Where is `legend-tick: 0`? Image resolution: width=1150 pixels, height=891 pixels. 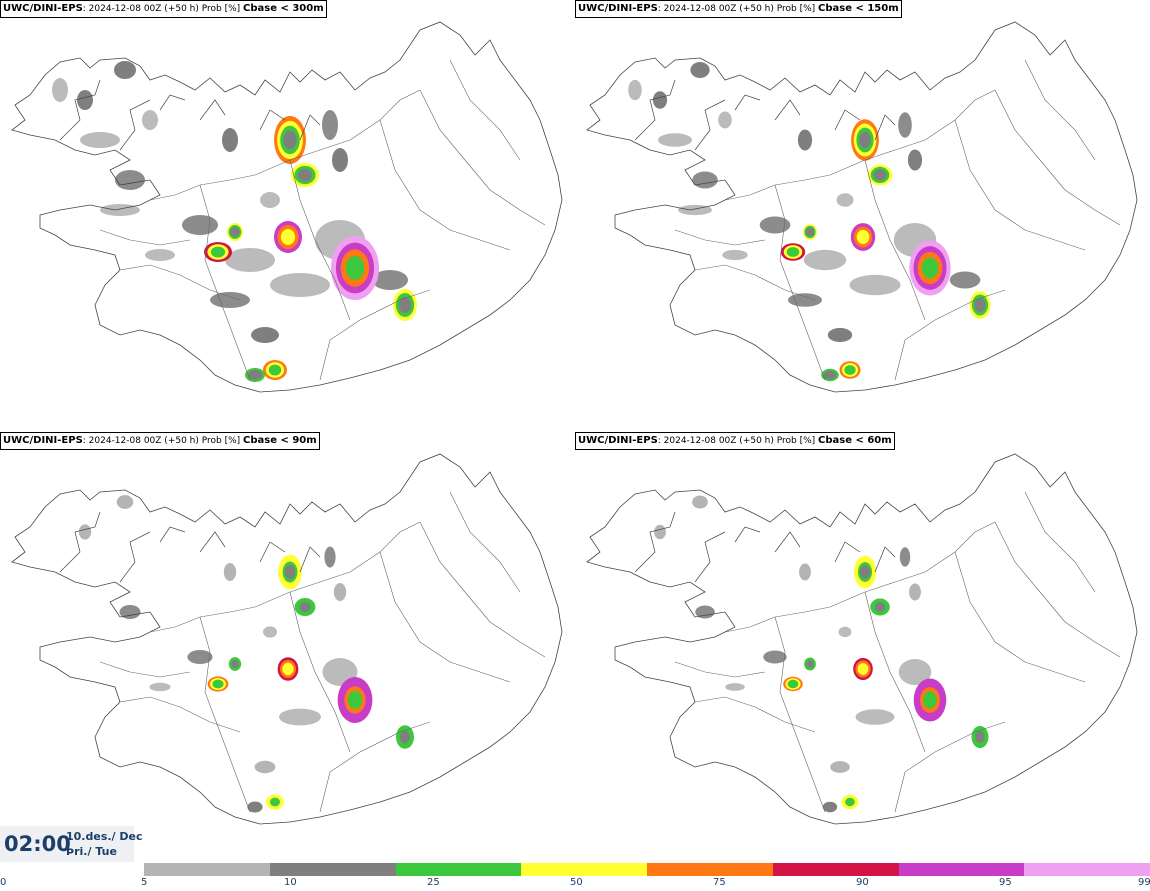 legend-tick: 0 is located at coordinates (3, 882).